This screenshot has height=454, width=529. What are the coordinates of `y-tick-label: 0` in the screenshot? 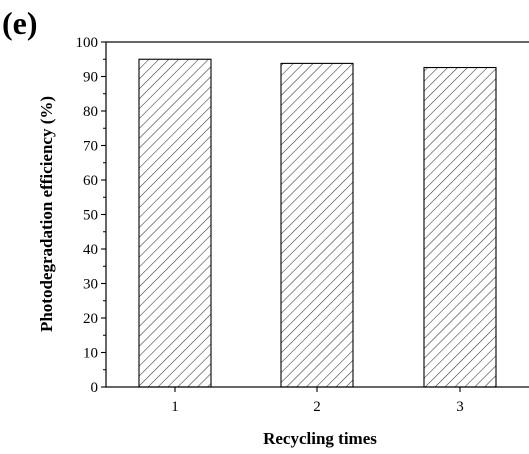 It's located at (95, 388).